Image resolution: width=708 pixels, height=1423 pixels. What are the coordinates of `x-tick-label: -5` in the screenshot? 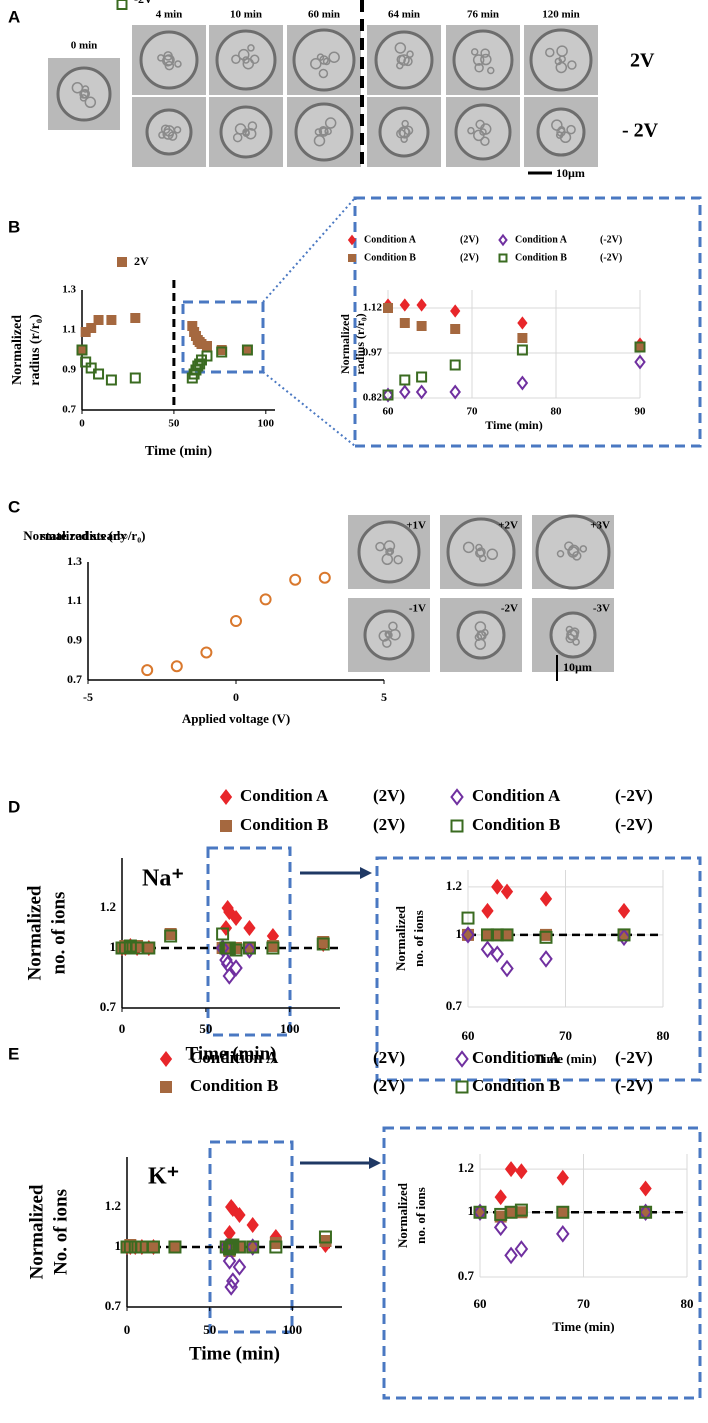 It's located at (88, 697).